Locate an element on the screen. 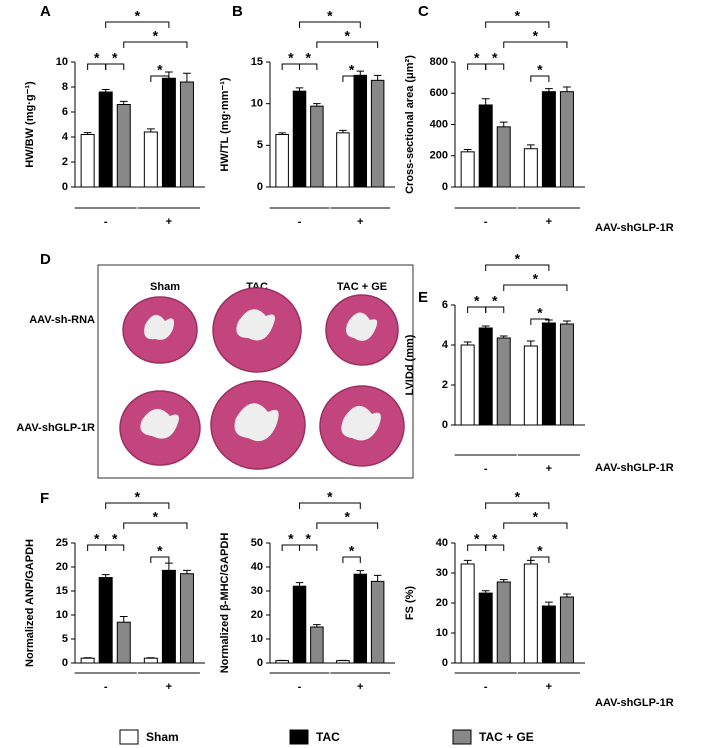 Image resolution: width=709 pixels, height=748 pixels. y-tick-label: 800 is located at coordinates (439, 62).